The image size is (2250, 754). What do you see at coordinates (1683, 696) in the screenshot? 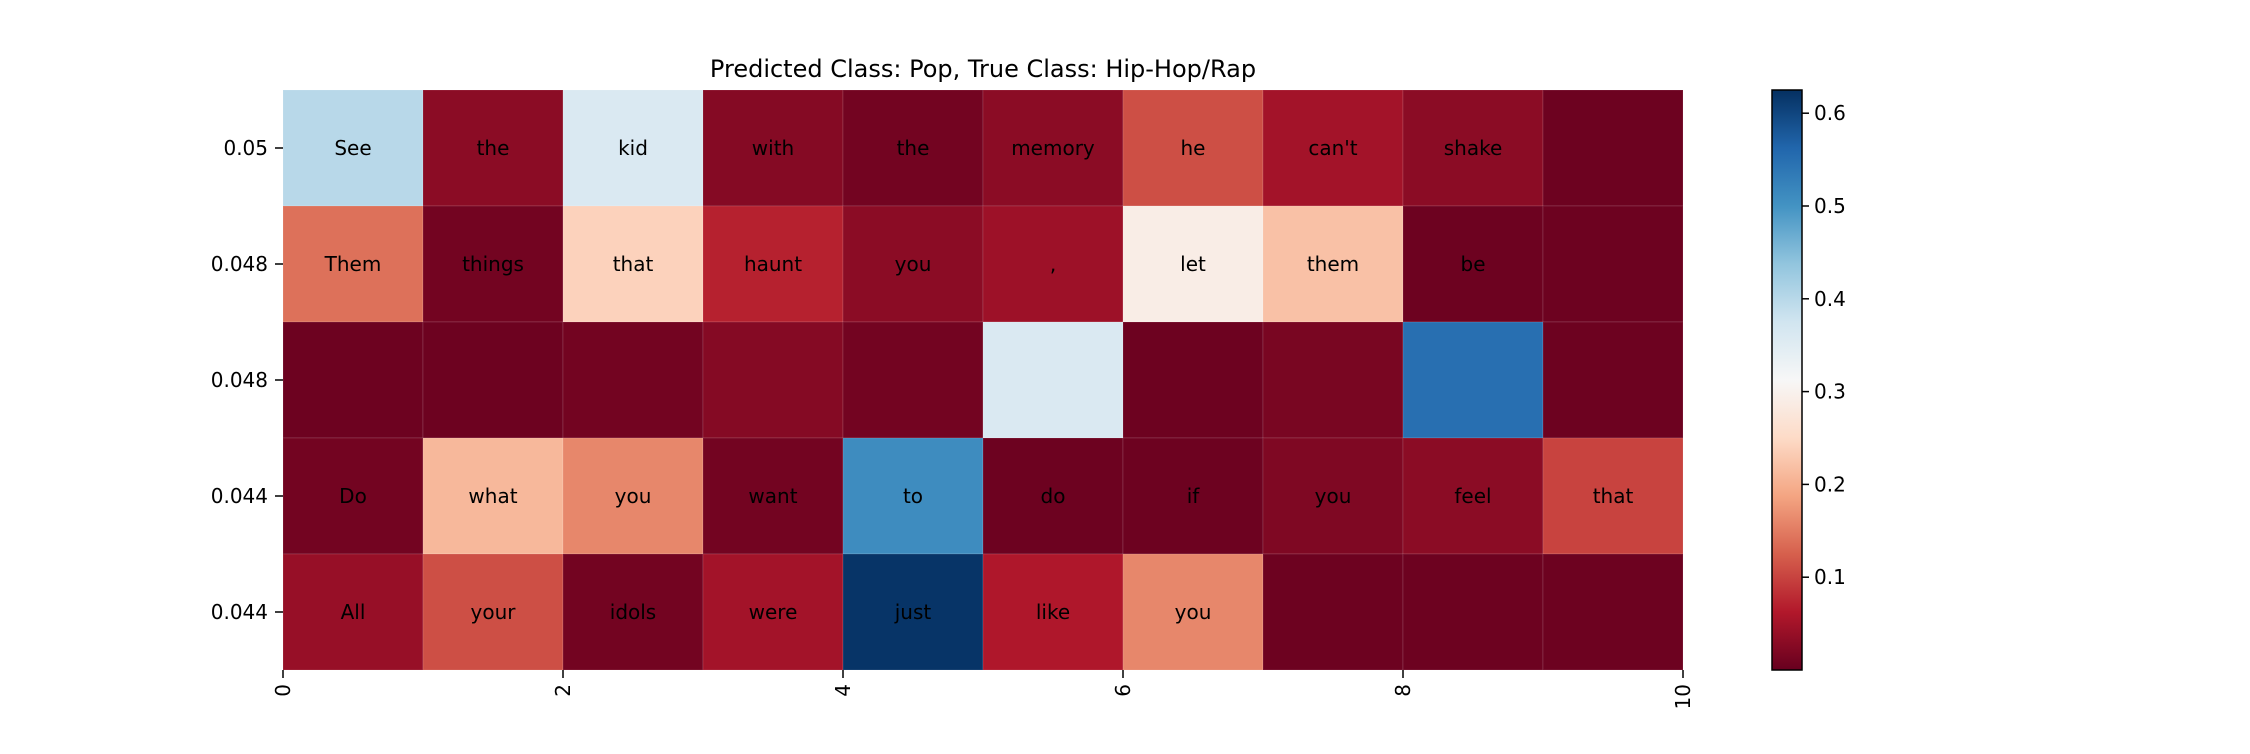
I see `x-tick-label: 10` at bounding box center [1683, 696].